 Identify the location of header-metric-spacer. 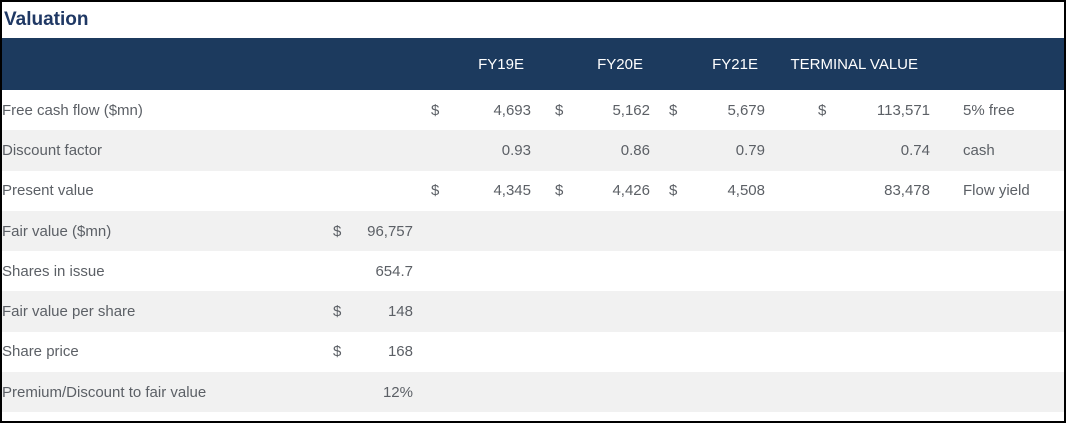
(369, 64).